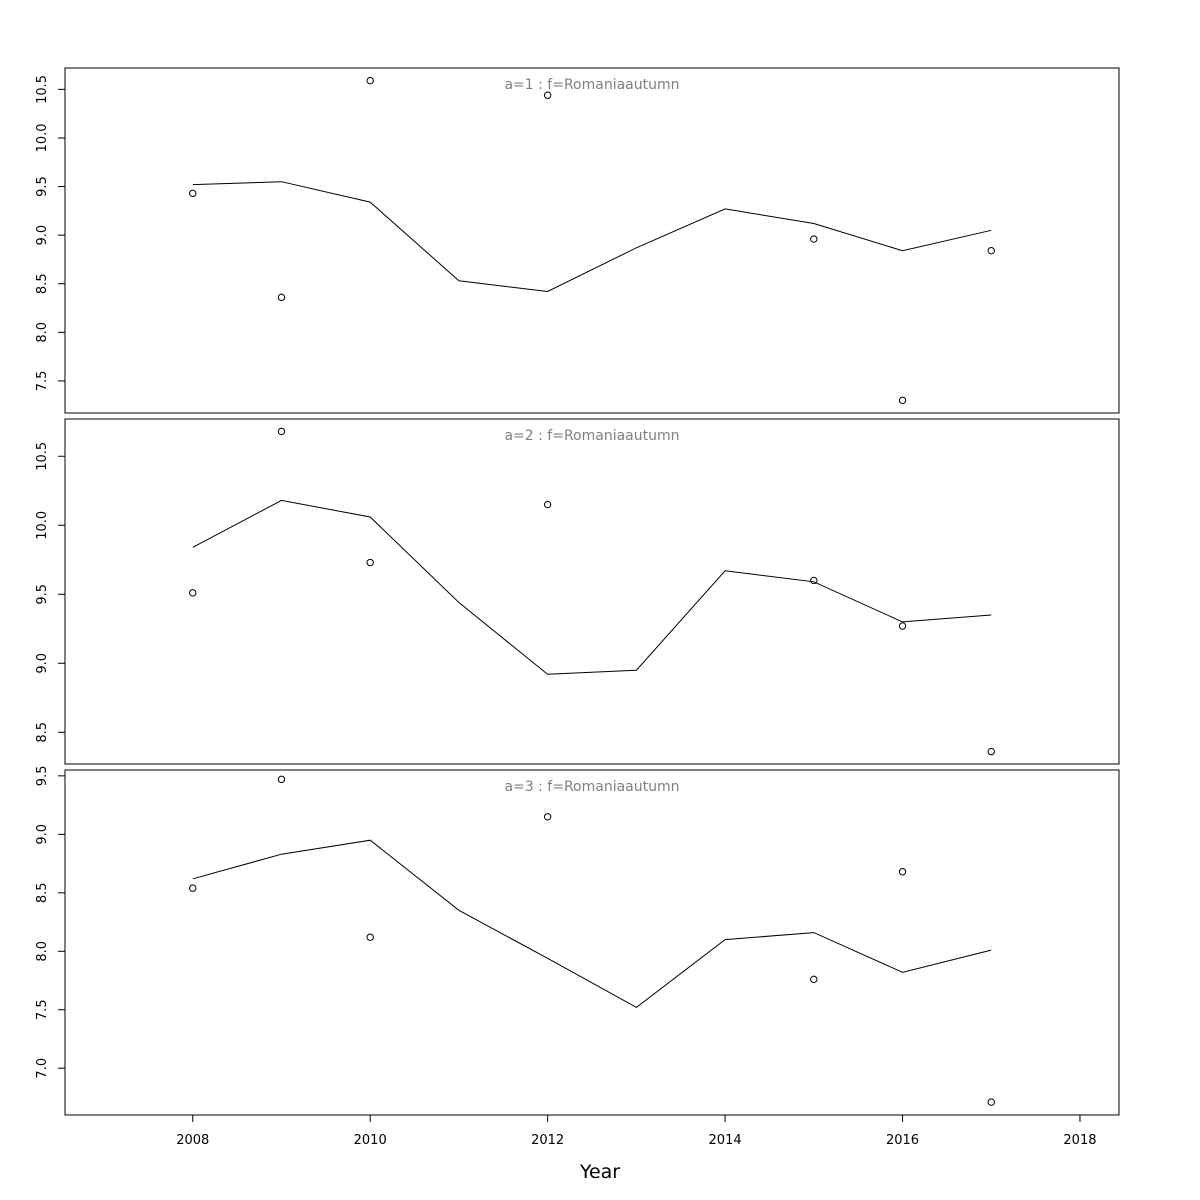 The height and width of the screenshot is (1200, 1200). What do you see at coordinates (636, 1131) in the screenshot?
I see `x-axis: 2008 2010 2012 2014 2016 2018` at bounding box center [636, 1131].